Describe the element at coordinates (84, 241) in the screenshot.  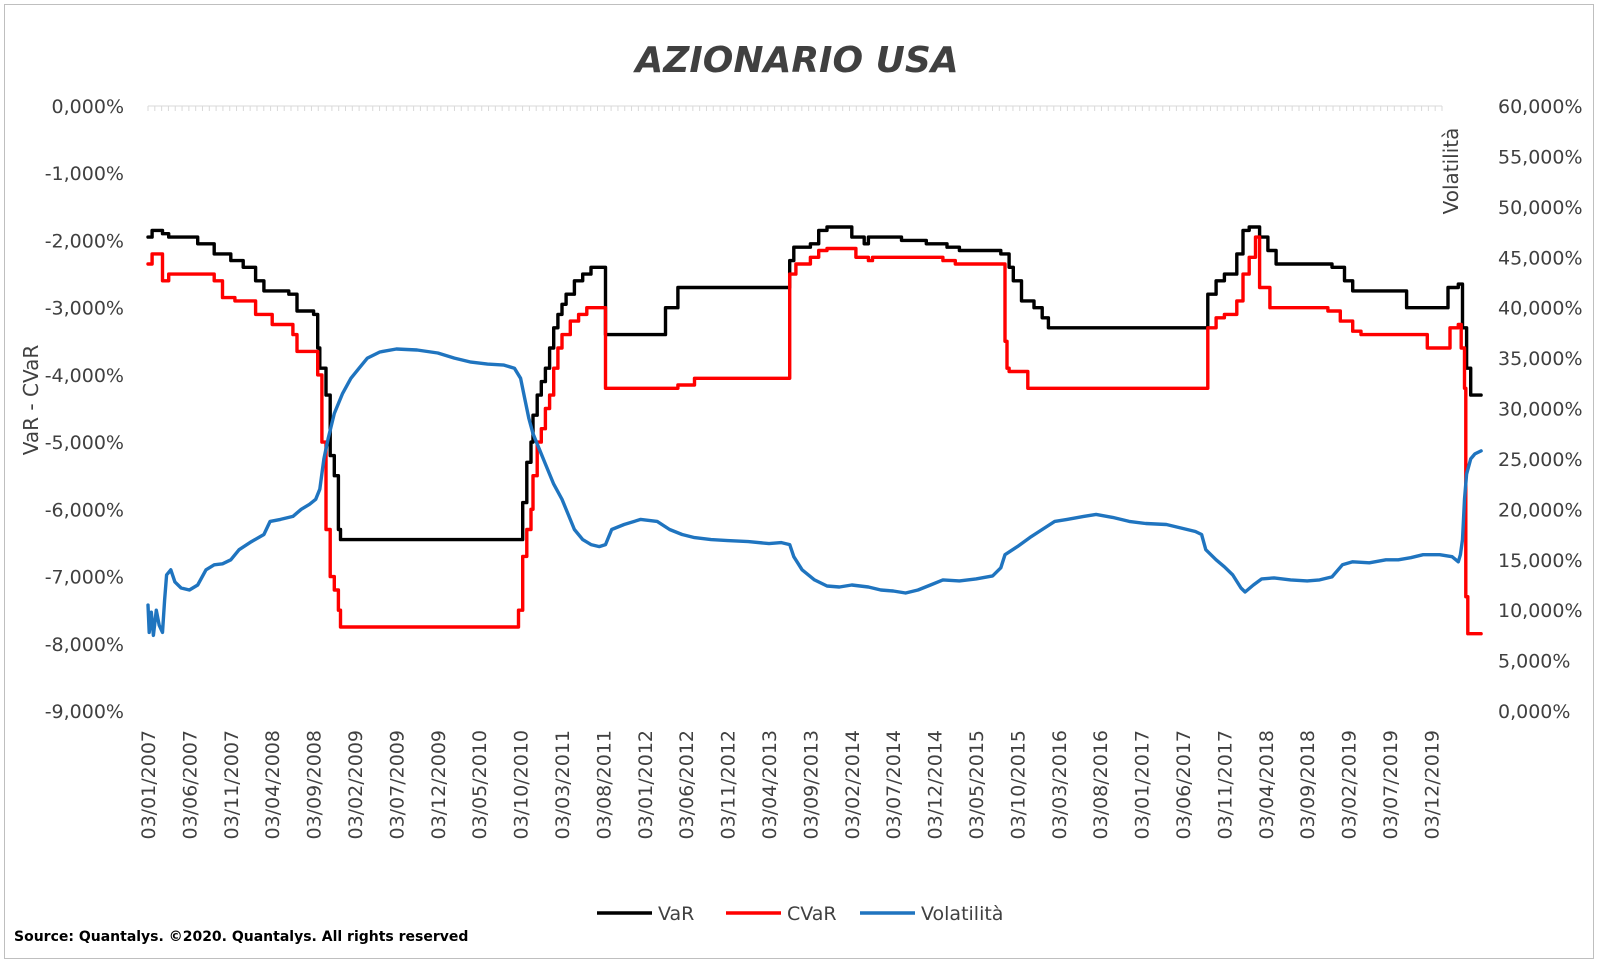
I see `y-tick-label: -2,000%` at that location.